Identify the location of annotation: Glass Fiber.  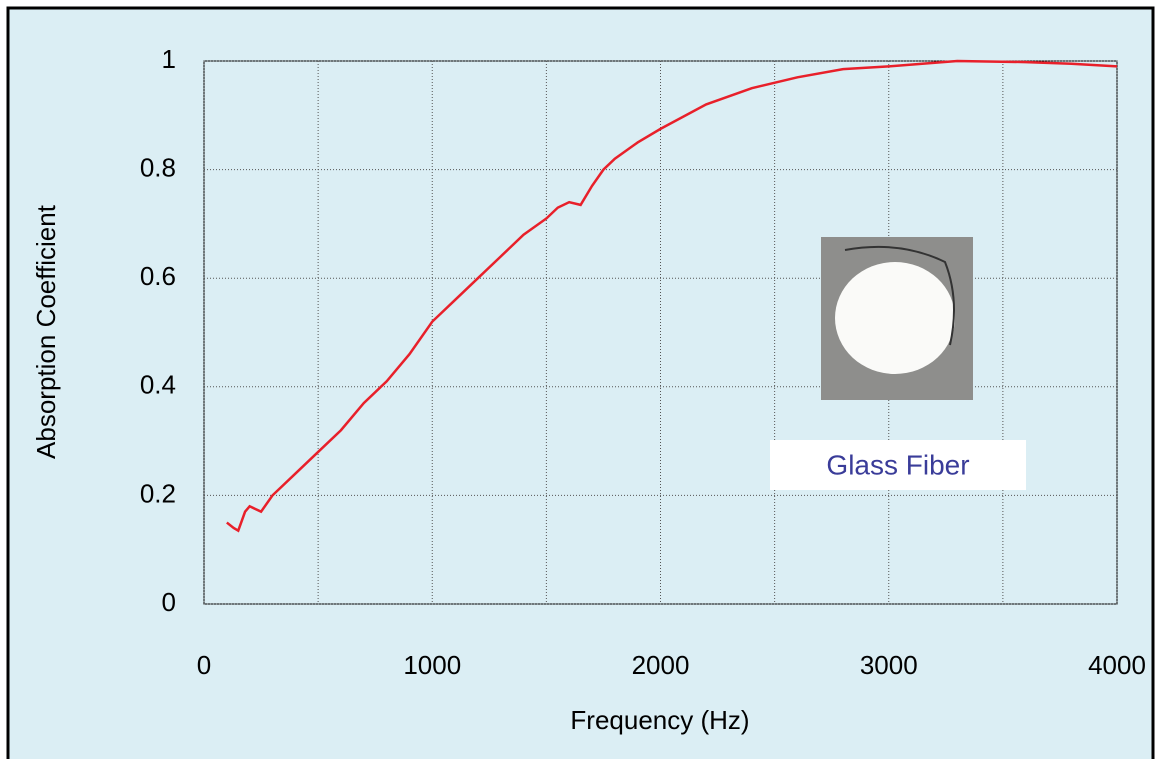
(897, 464).